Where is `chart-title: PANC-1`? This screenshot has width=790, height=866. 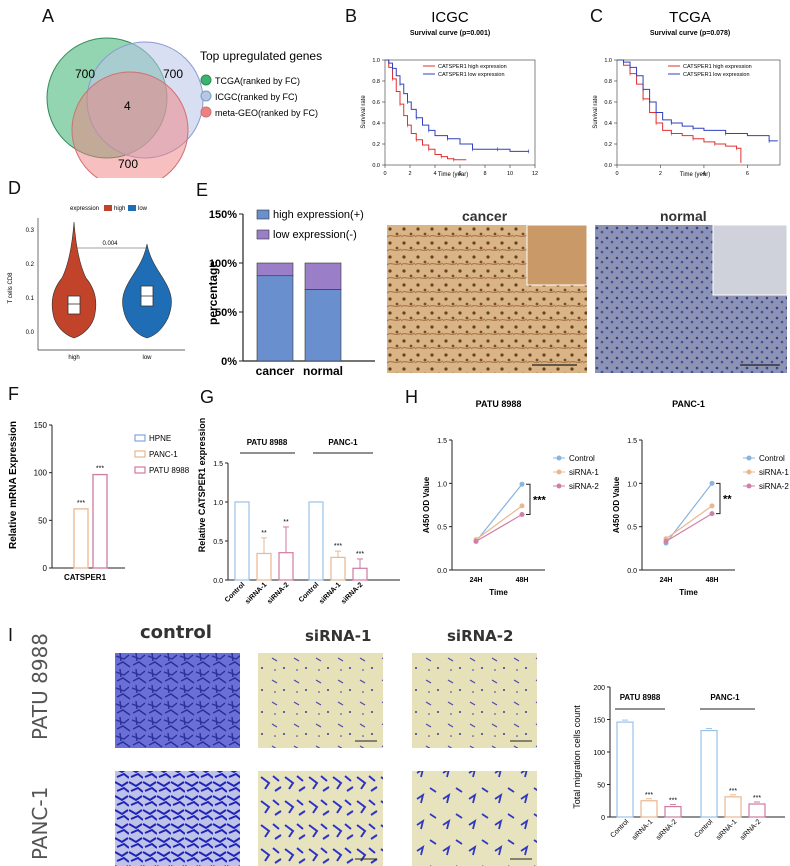
chart-title: PANC-1 is located at coordinates (688, 404).